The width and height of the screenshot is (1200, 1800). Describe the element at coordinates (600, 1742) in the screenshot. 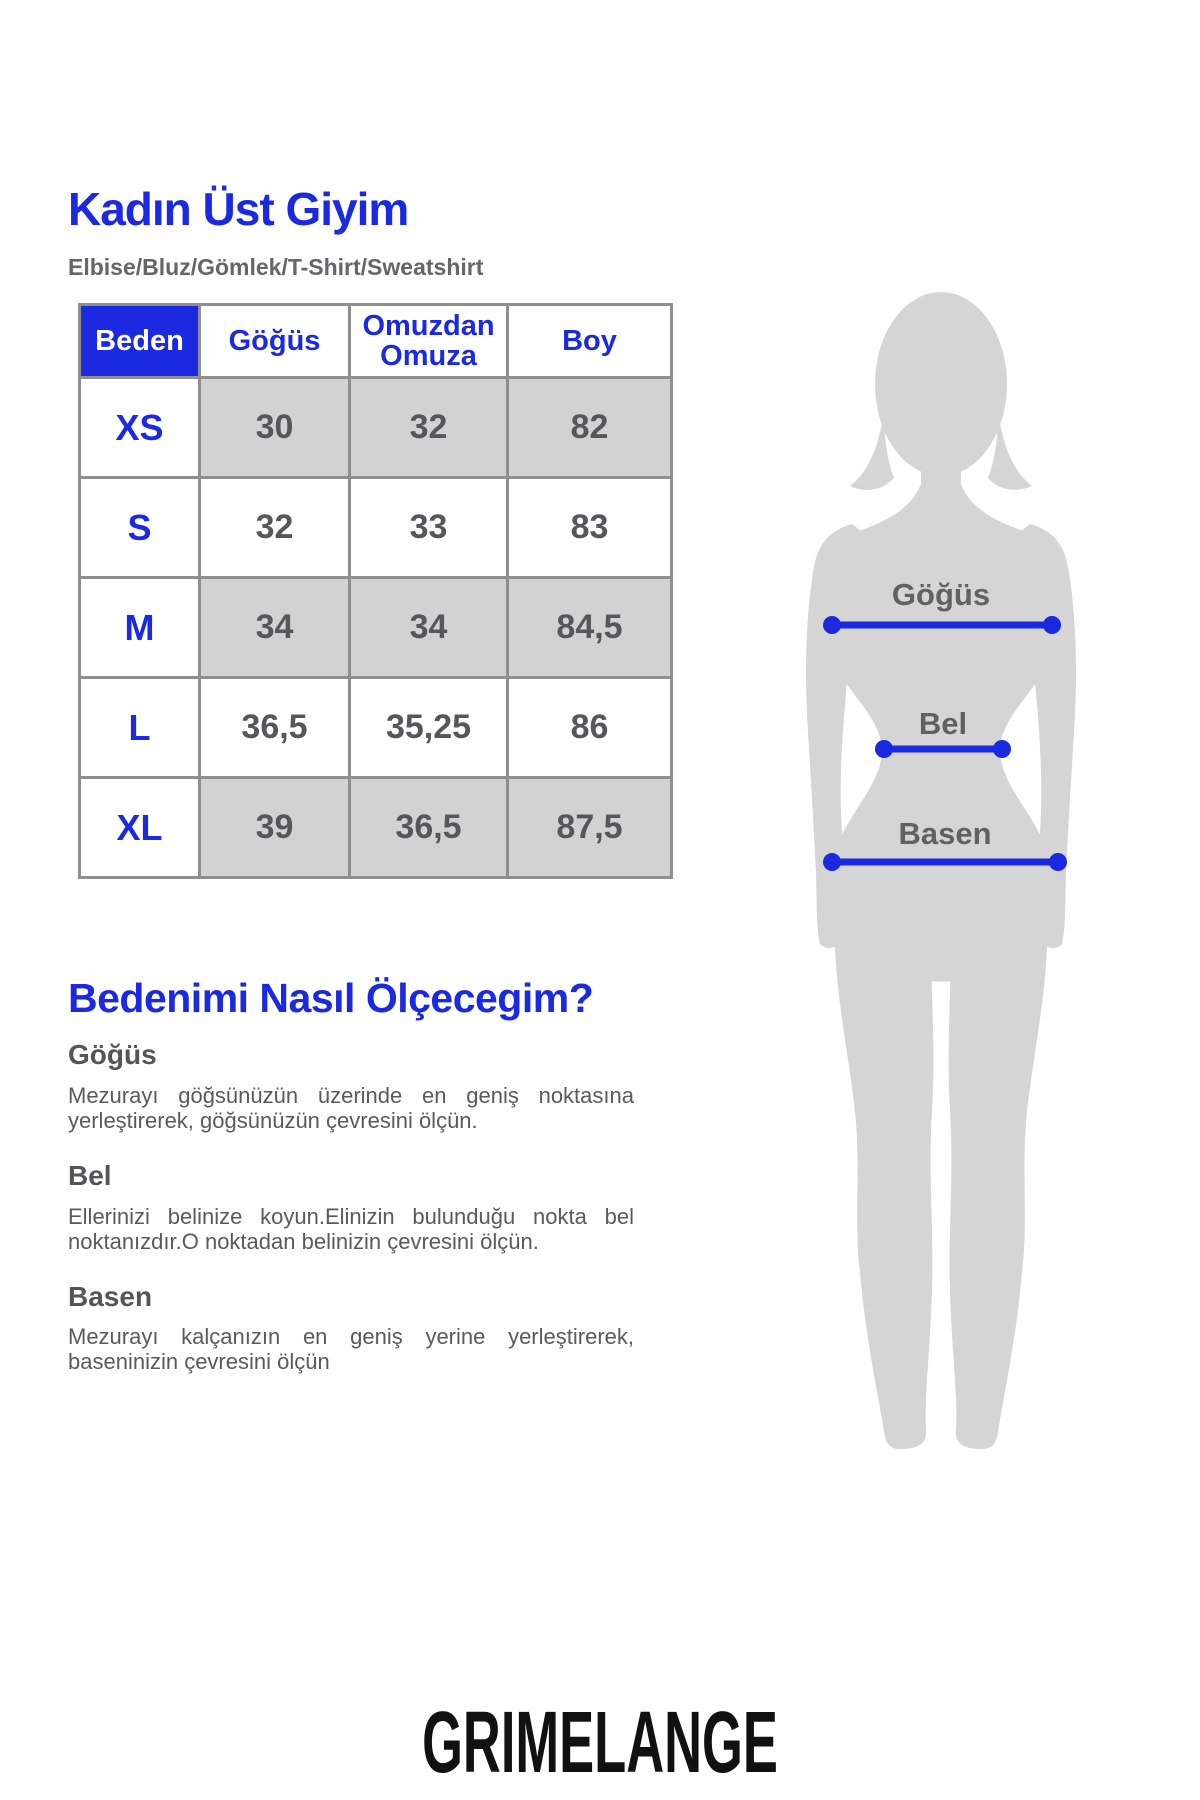

I see `brand-logo: GRIMELANGE` at that location.